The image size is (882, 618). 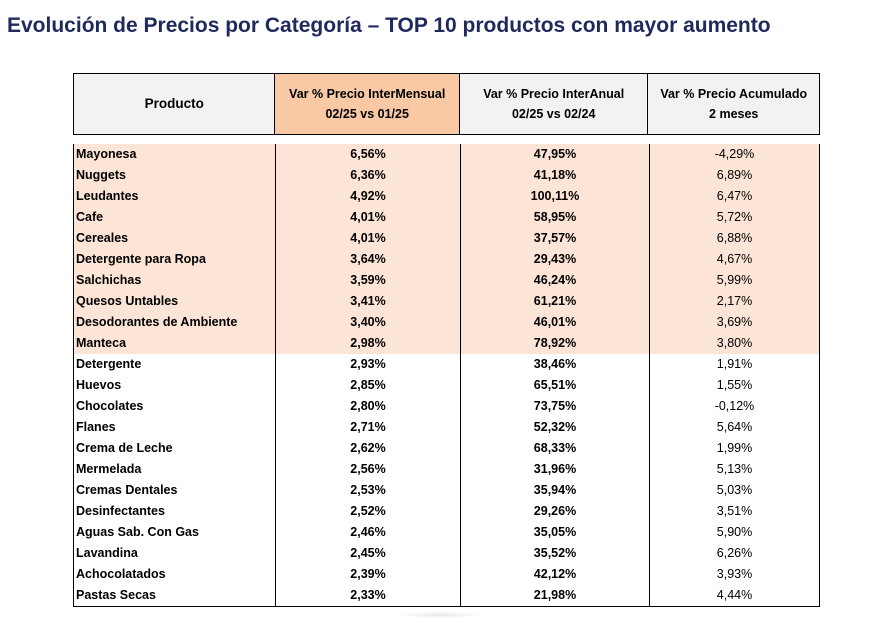 What do you see at coordinates (555, 217) in the screenshot?
I see `cell-interanual: 58,95%` at bounding box center [555, 217].